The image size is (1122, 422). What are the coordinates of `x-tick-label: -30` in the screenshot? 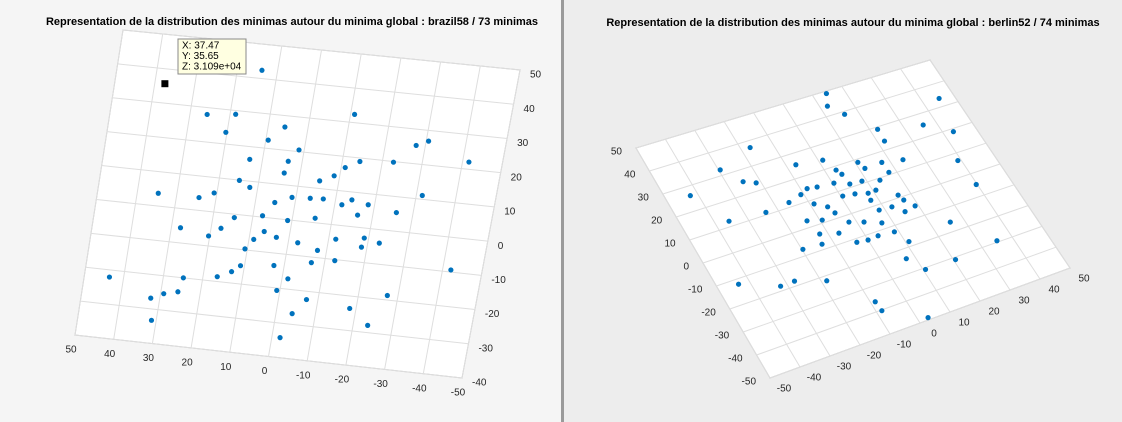 It's located at (844, 367).